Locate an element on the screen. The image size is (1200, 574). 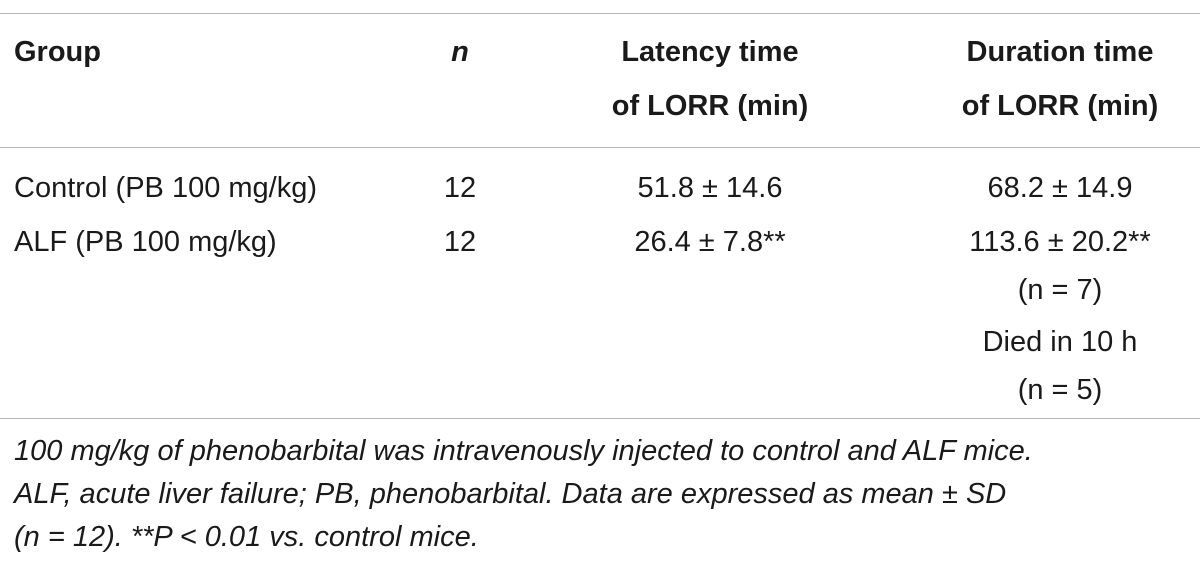
header-duration-line2: of LORR (min) is located at coordinates (1060, 106).